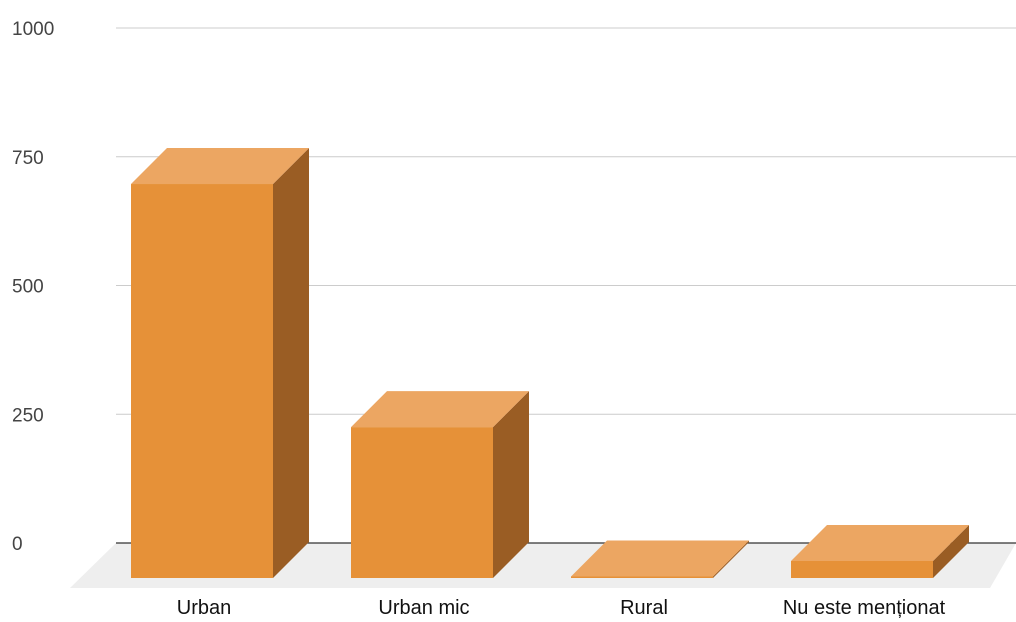 The height and width of the screenshot is (622, 1016). What do you see at coordinates (543, 565) in the screenshot?
I see `chart-floor` at bounding box center [543, 565].